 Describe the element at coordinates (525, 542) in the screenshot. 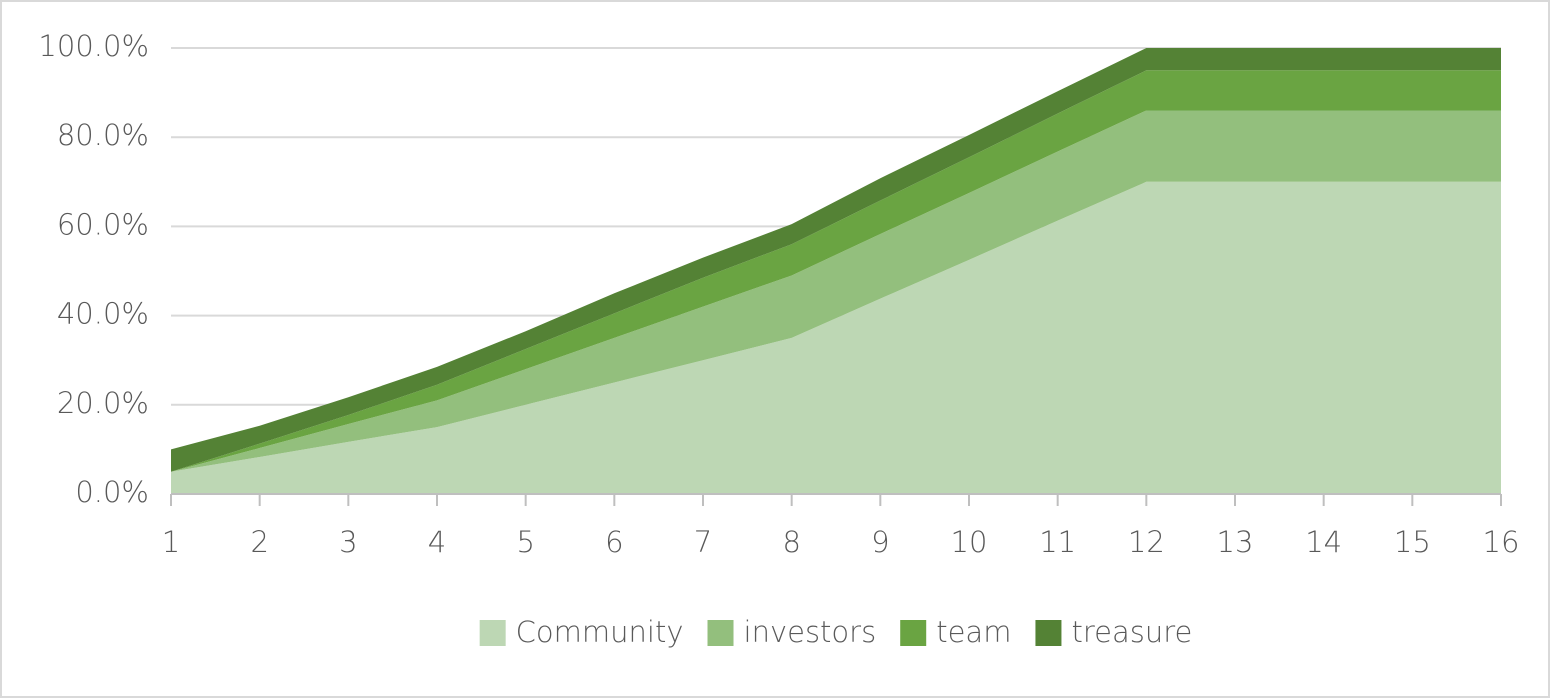

I see `x-tick-label: 5` at that location.